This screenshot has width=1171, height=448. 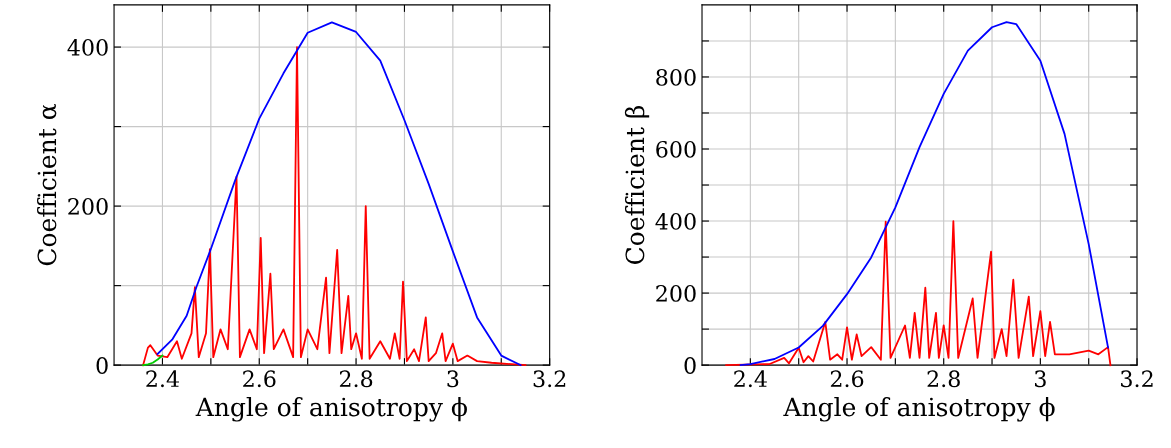 I want to click on y-tick-label: 600, so click(x=676, y=149).